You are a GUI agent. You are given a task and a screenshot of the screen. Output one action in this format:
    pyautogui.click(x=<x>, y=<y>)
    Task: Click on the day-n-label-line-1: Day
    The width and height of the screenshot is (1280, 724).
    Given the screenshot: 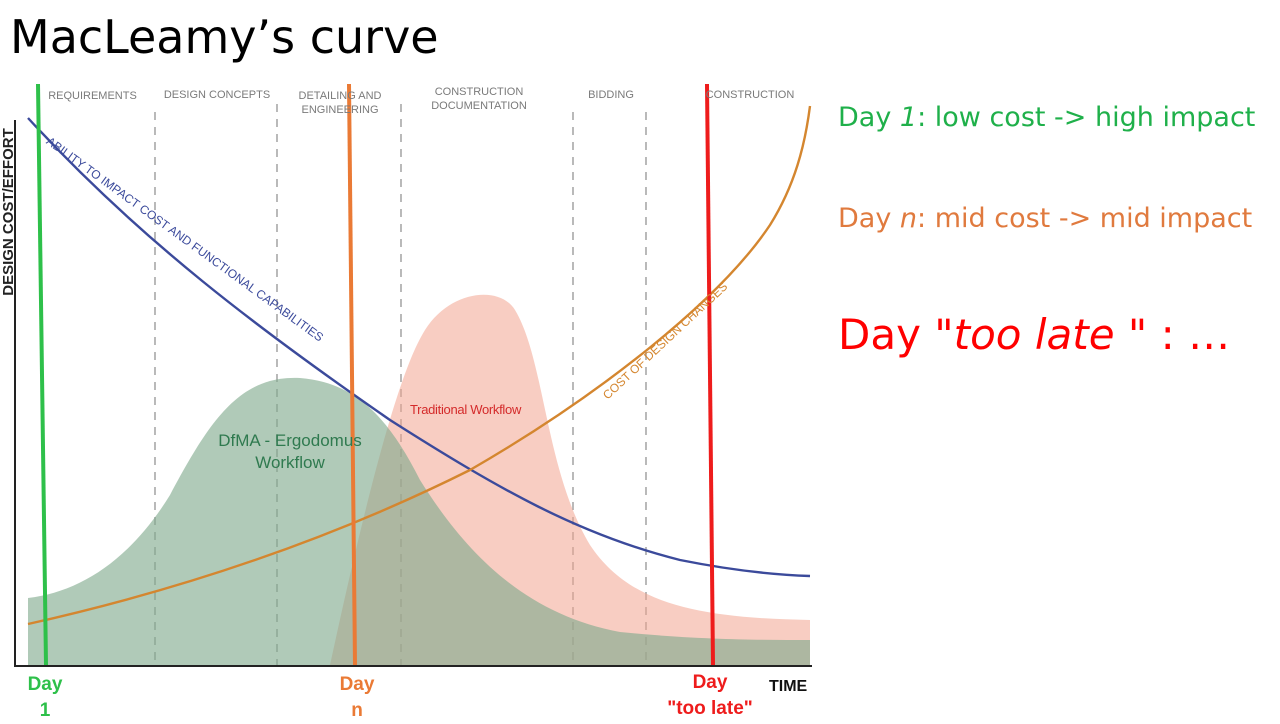 What is the action you would take?
    pyautogui.click(x=357, y=684)
    